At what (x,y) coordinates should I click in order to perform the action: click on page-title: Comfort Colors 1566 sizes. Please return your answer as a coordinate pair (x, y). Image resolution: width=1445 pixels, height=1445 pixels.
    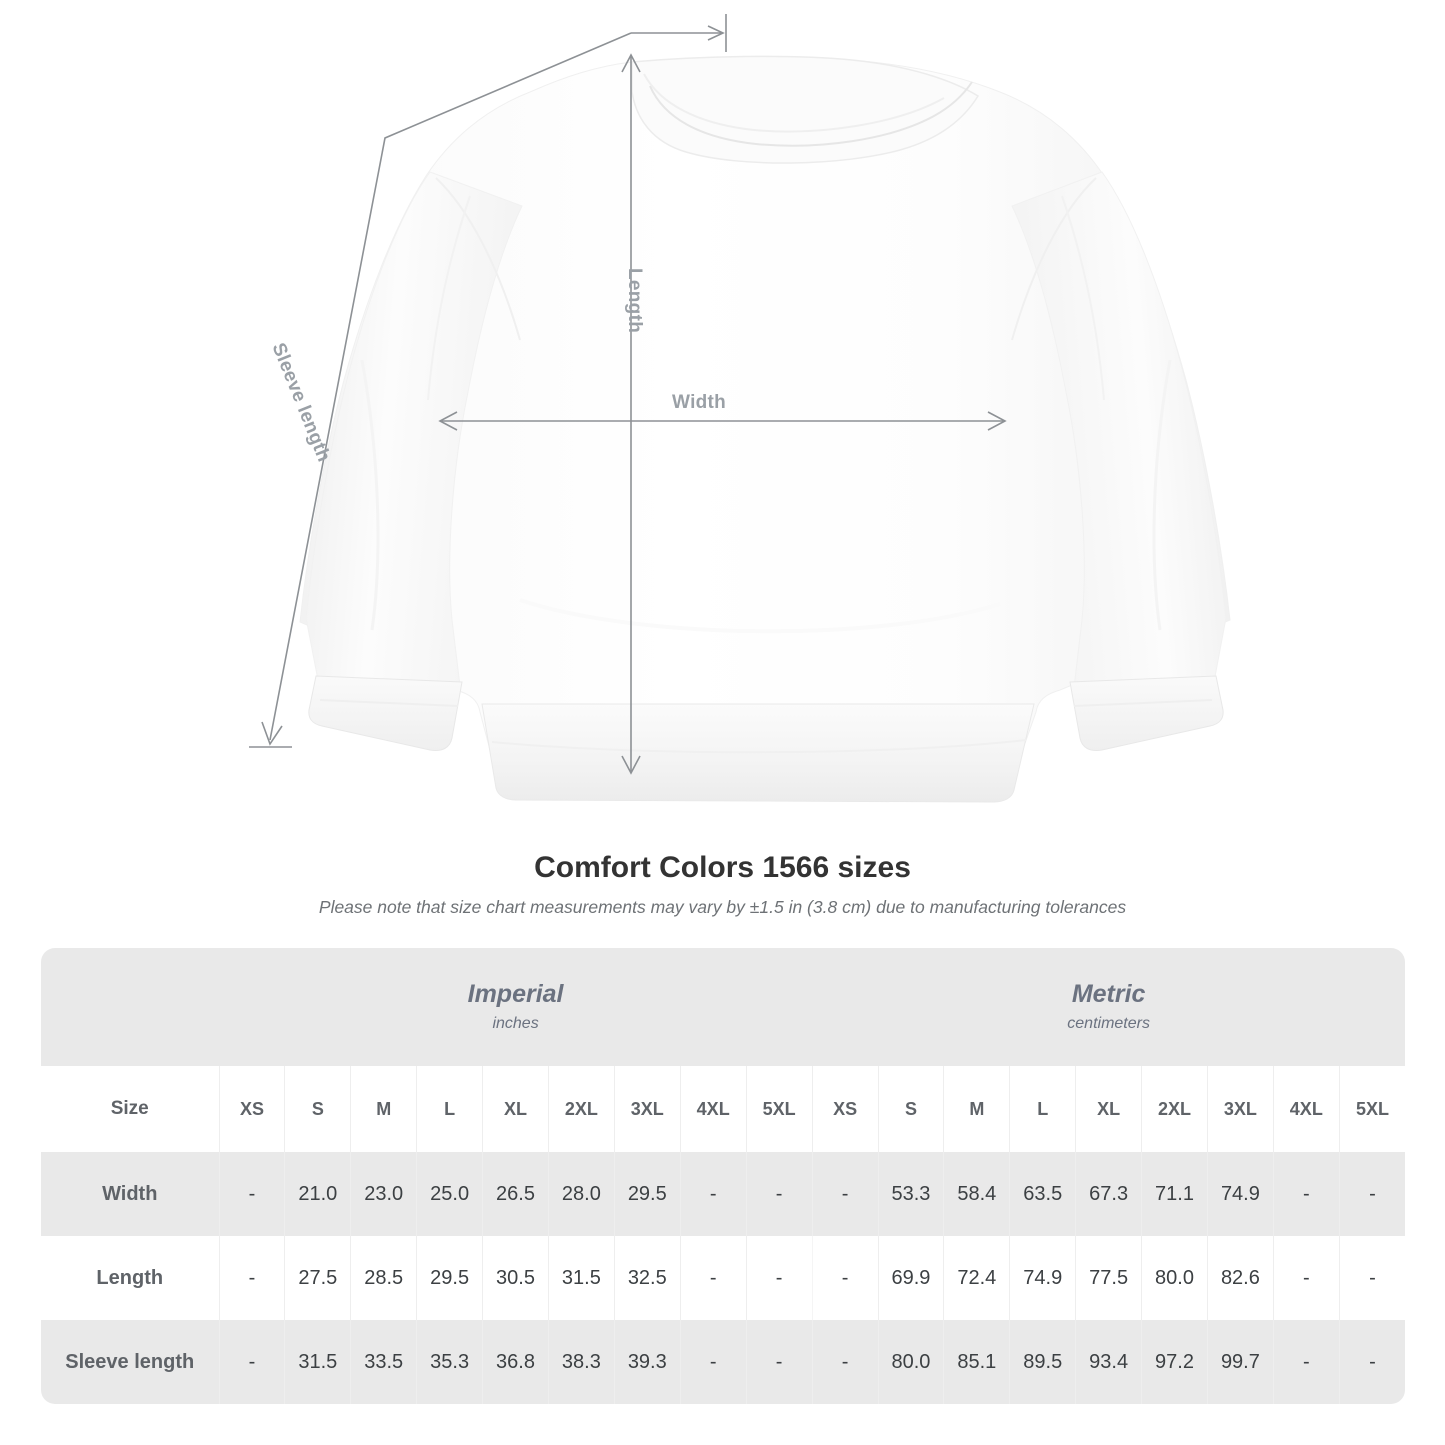
    Looking at the image, I should click on (722, 867).